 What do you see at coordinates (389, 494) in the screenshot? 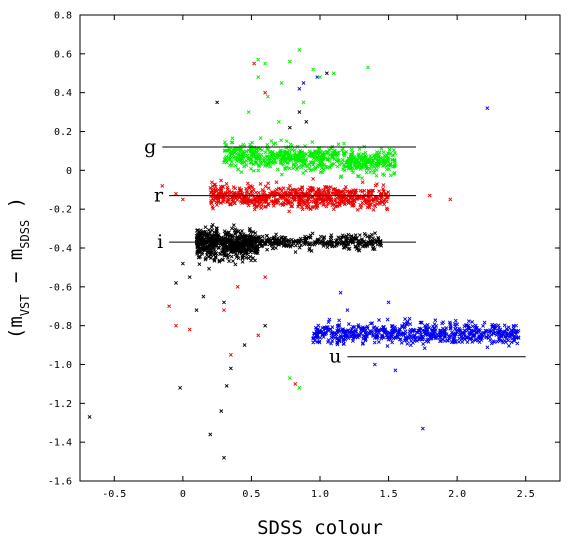
I see `x-tick-label: 1.5` at bounding box center [389, 494].